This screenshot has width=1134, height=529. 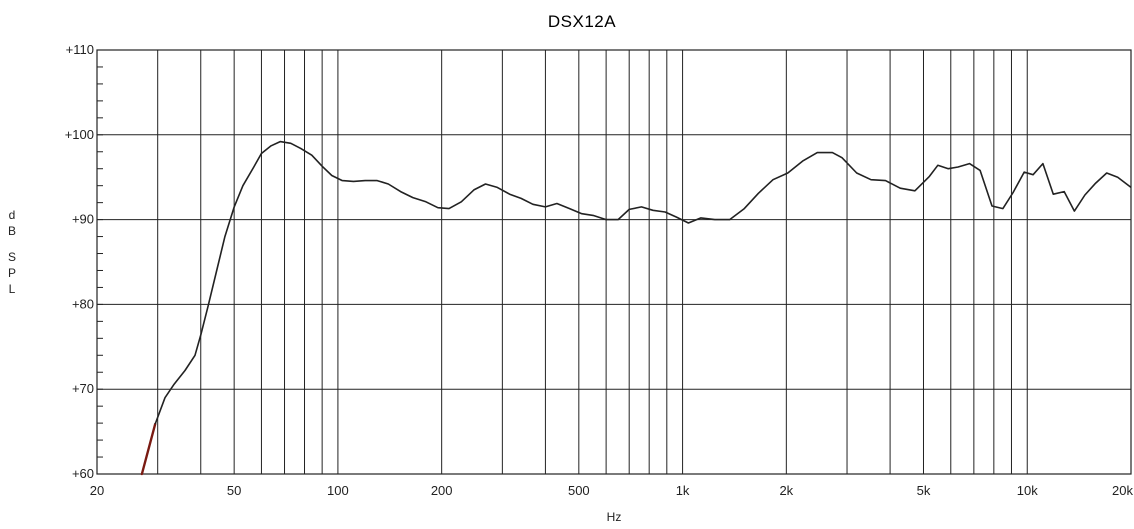 I want to click on x-tick-label: 2k, so click(x=786, y=490).